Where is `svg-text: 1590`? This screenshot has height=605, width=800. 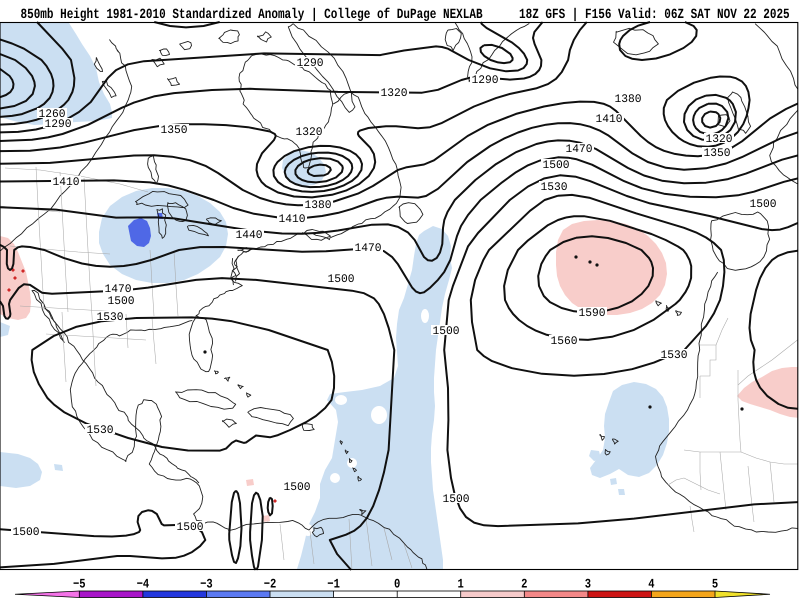 svg-text: 1590 is located at coordinates (592, 313).